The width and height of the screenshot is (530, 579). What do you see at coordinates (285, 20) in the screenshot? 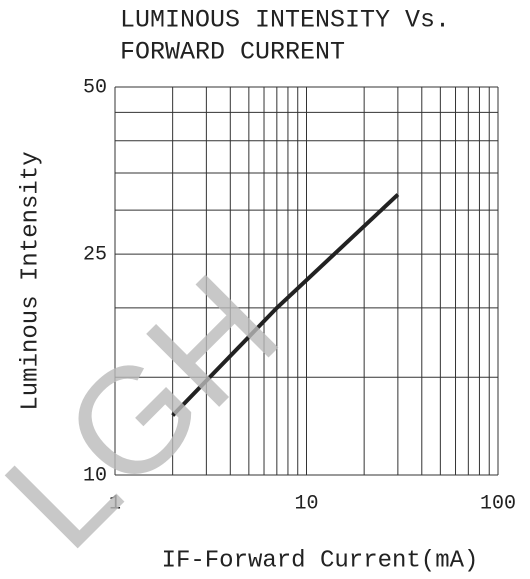
I see `chart-title: LUMINOUS INTENSITY Vs.` at bounding box center [285, 20].